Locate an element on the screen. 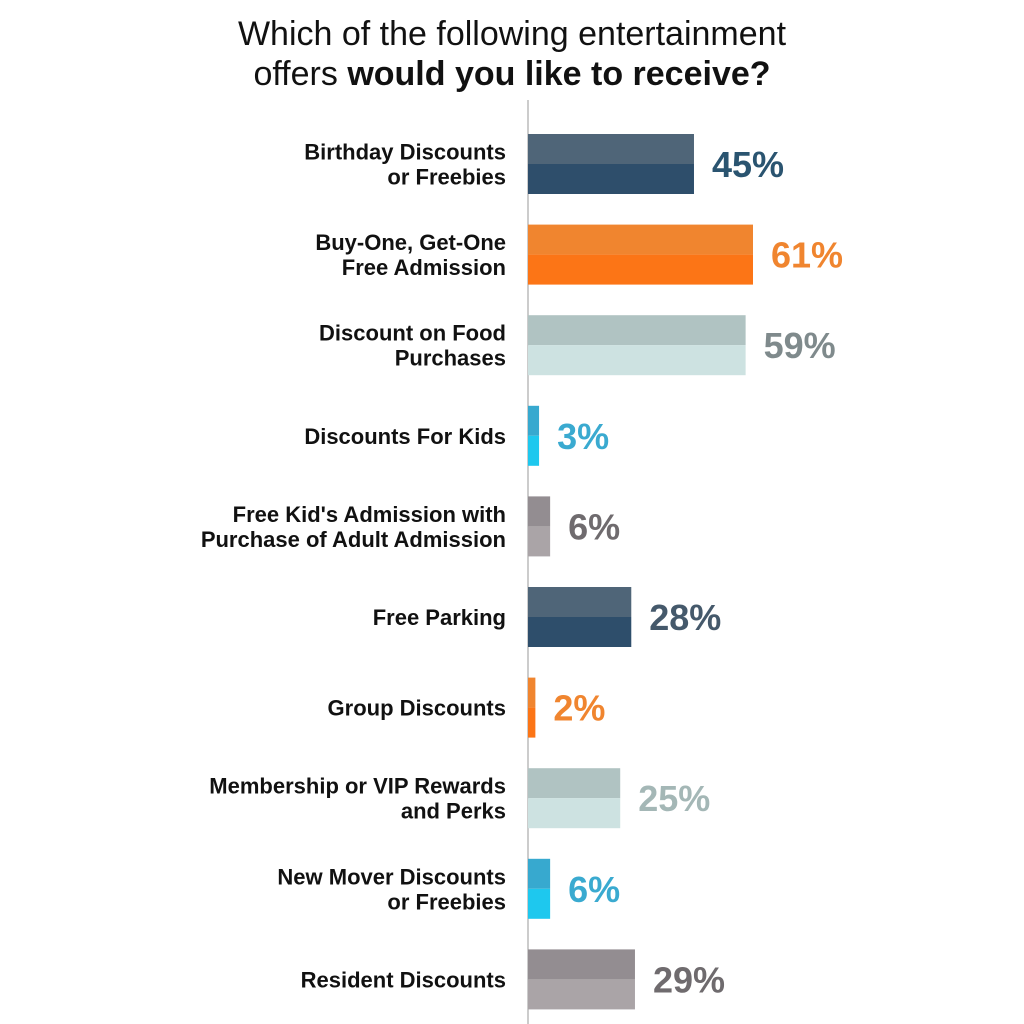 This screenshot has height=1024, width=1024. value-label-9: 6% is located at coordinates (594, 889).